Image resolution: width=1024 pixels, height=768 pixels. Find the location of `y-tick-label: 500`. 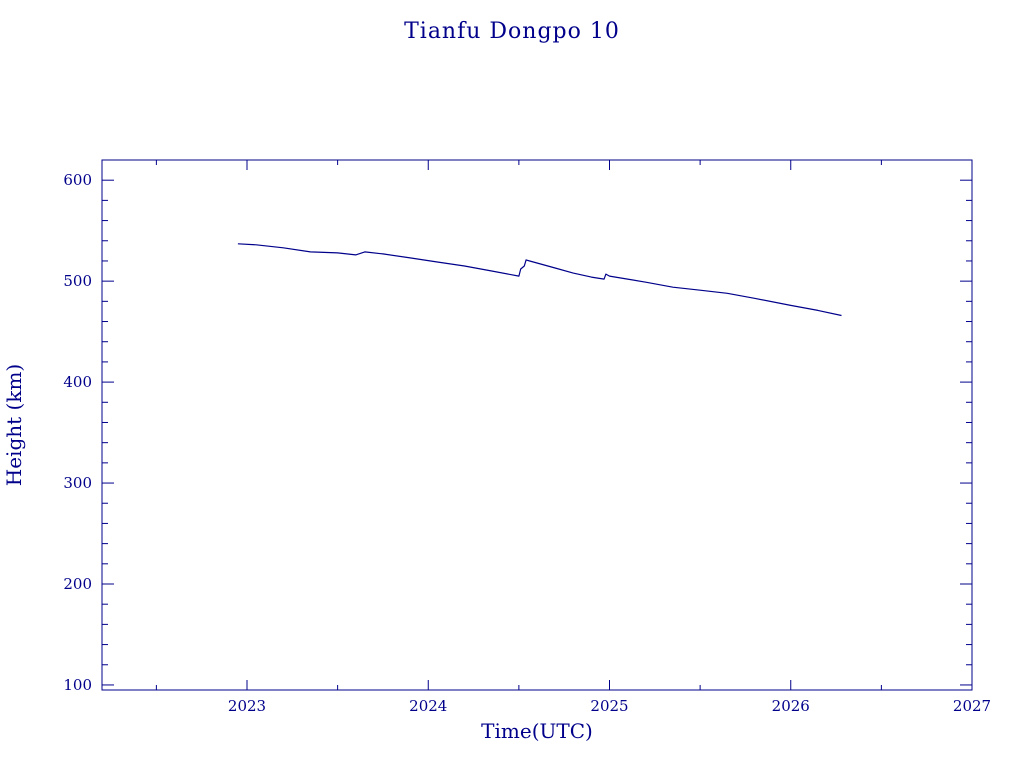

y-tick-label: 500 is located at coordinates (77, 281).